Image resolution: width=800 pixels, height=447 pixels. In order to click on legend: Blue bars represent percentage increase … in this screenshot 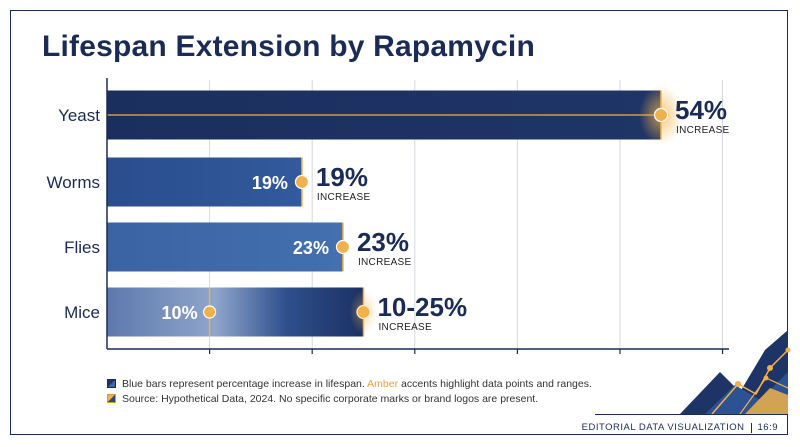, I will do `click(349, 391)`.